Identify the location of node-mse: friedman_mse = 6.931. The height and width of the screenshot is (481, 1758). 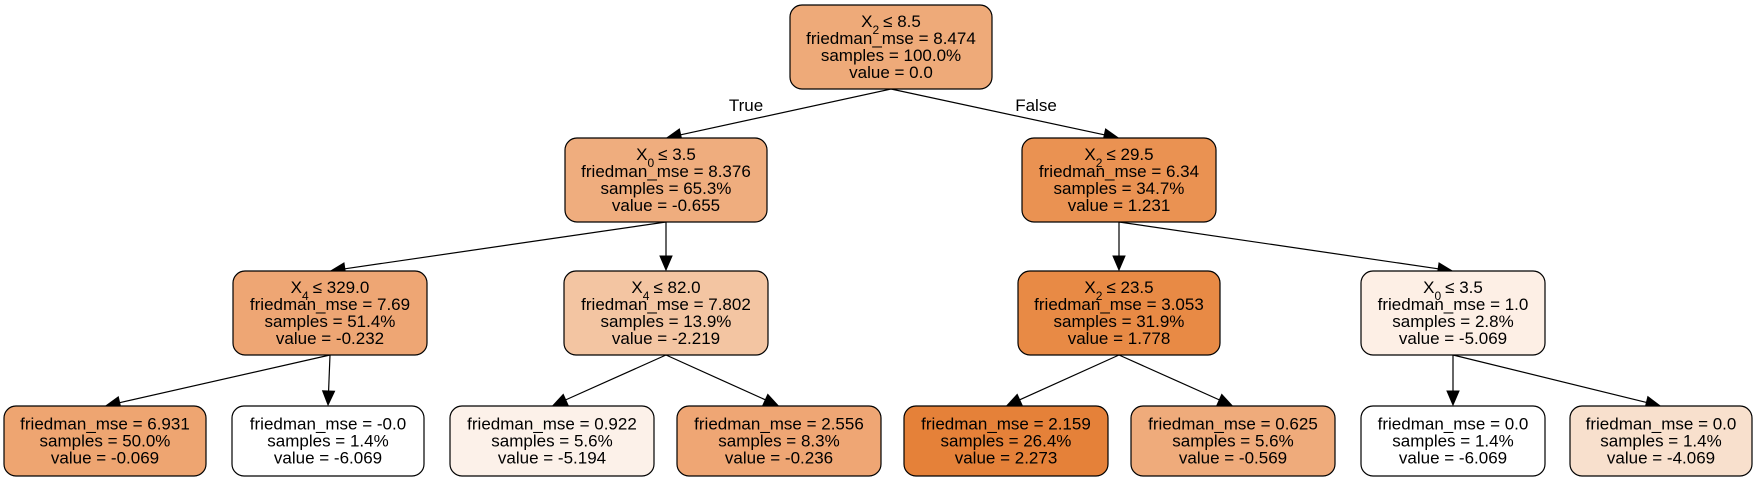
(105, 424).